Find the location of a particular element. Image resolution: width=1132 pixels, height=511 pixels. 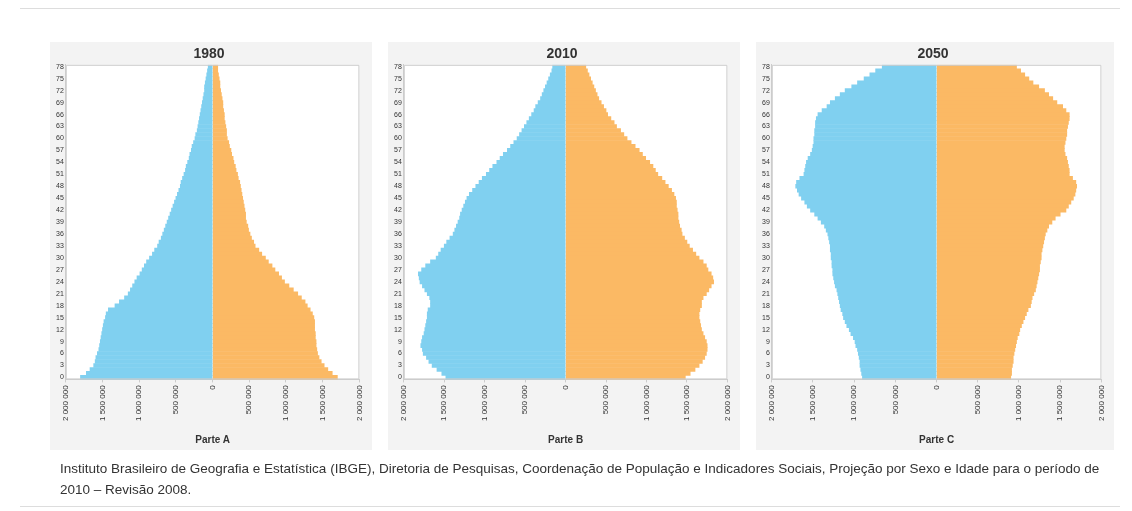

x-axis-title: Parte A is located at coordinates (212, 439).